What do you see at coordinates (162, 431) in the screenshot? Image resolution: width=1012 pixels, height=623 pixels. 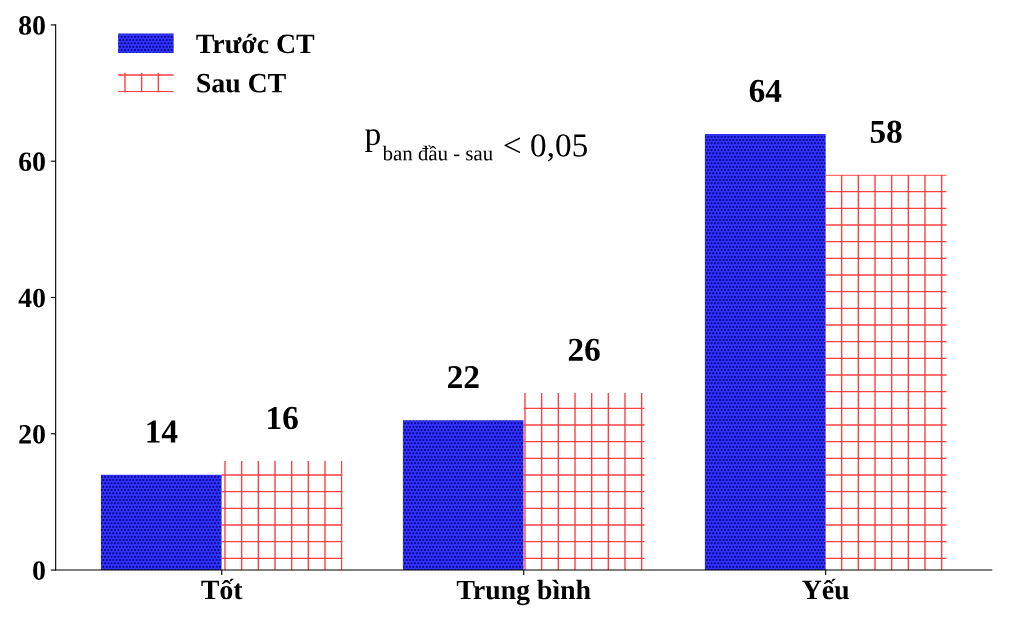 I see `data-label: 14` at bounding box center [162, 431].